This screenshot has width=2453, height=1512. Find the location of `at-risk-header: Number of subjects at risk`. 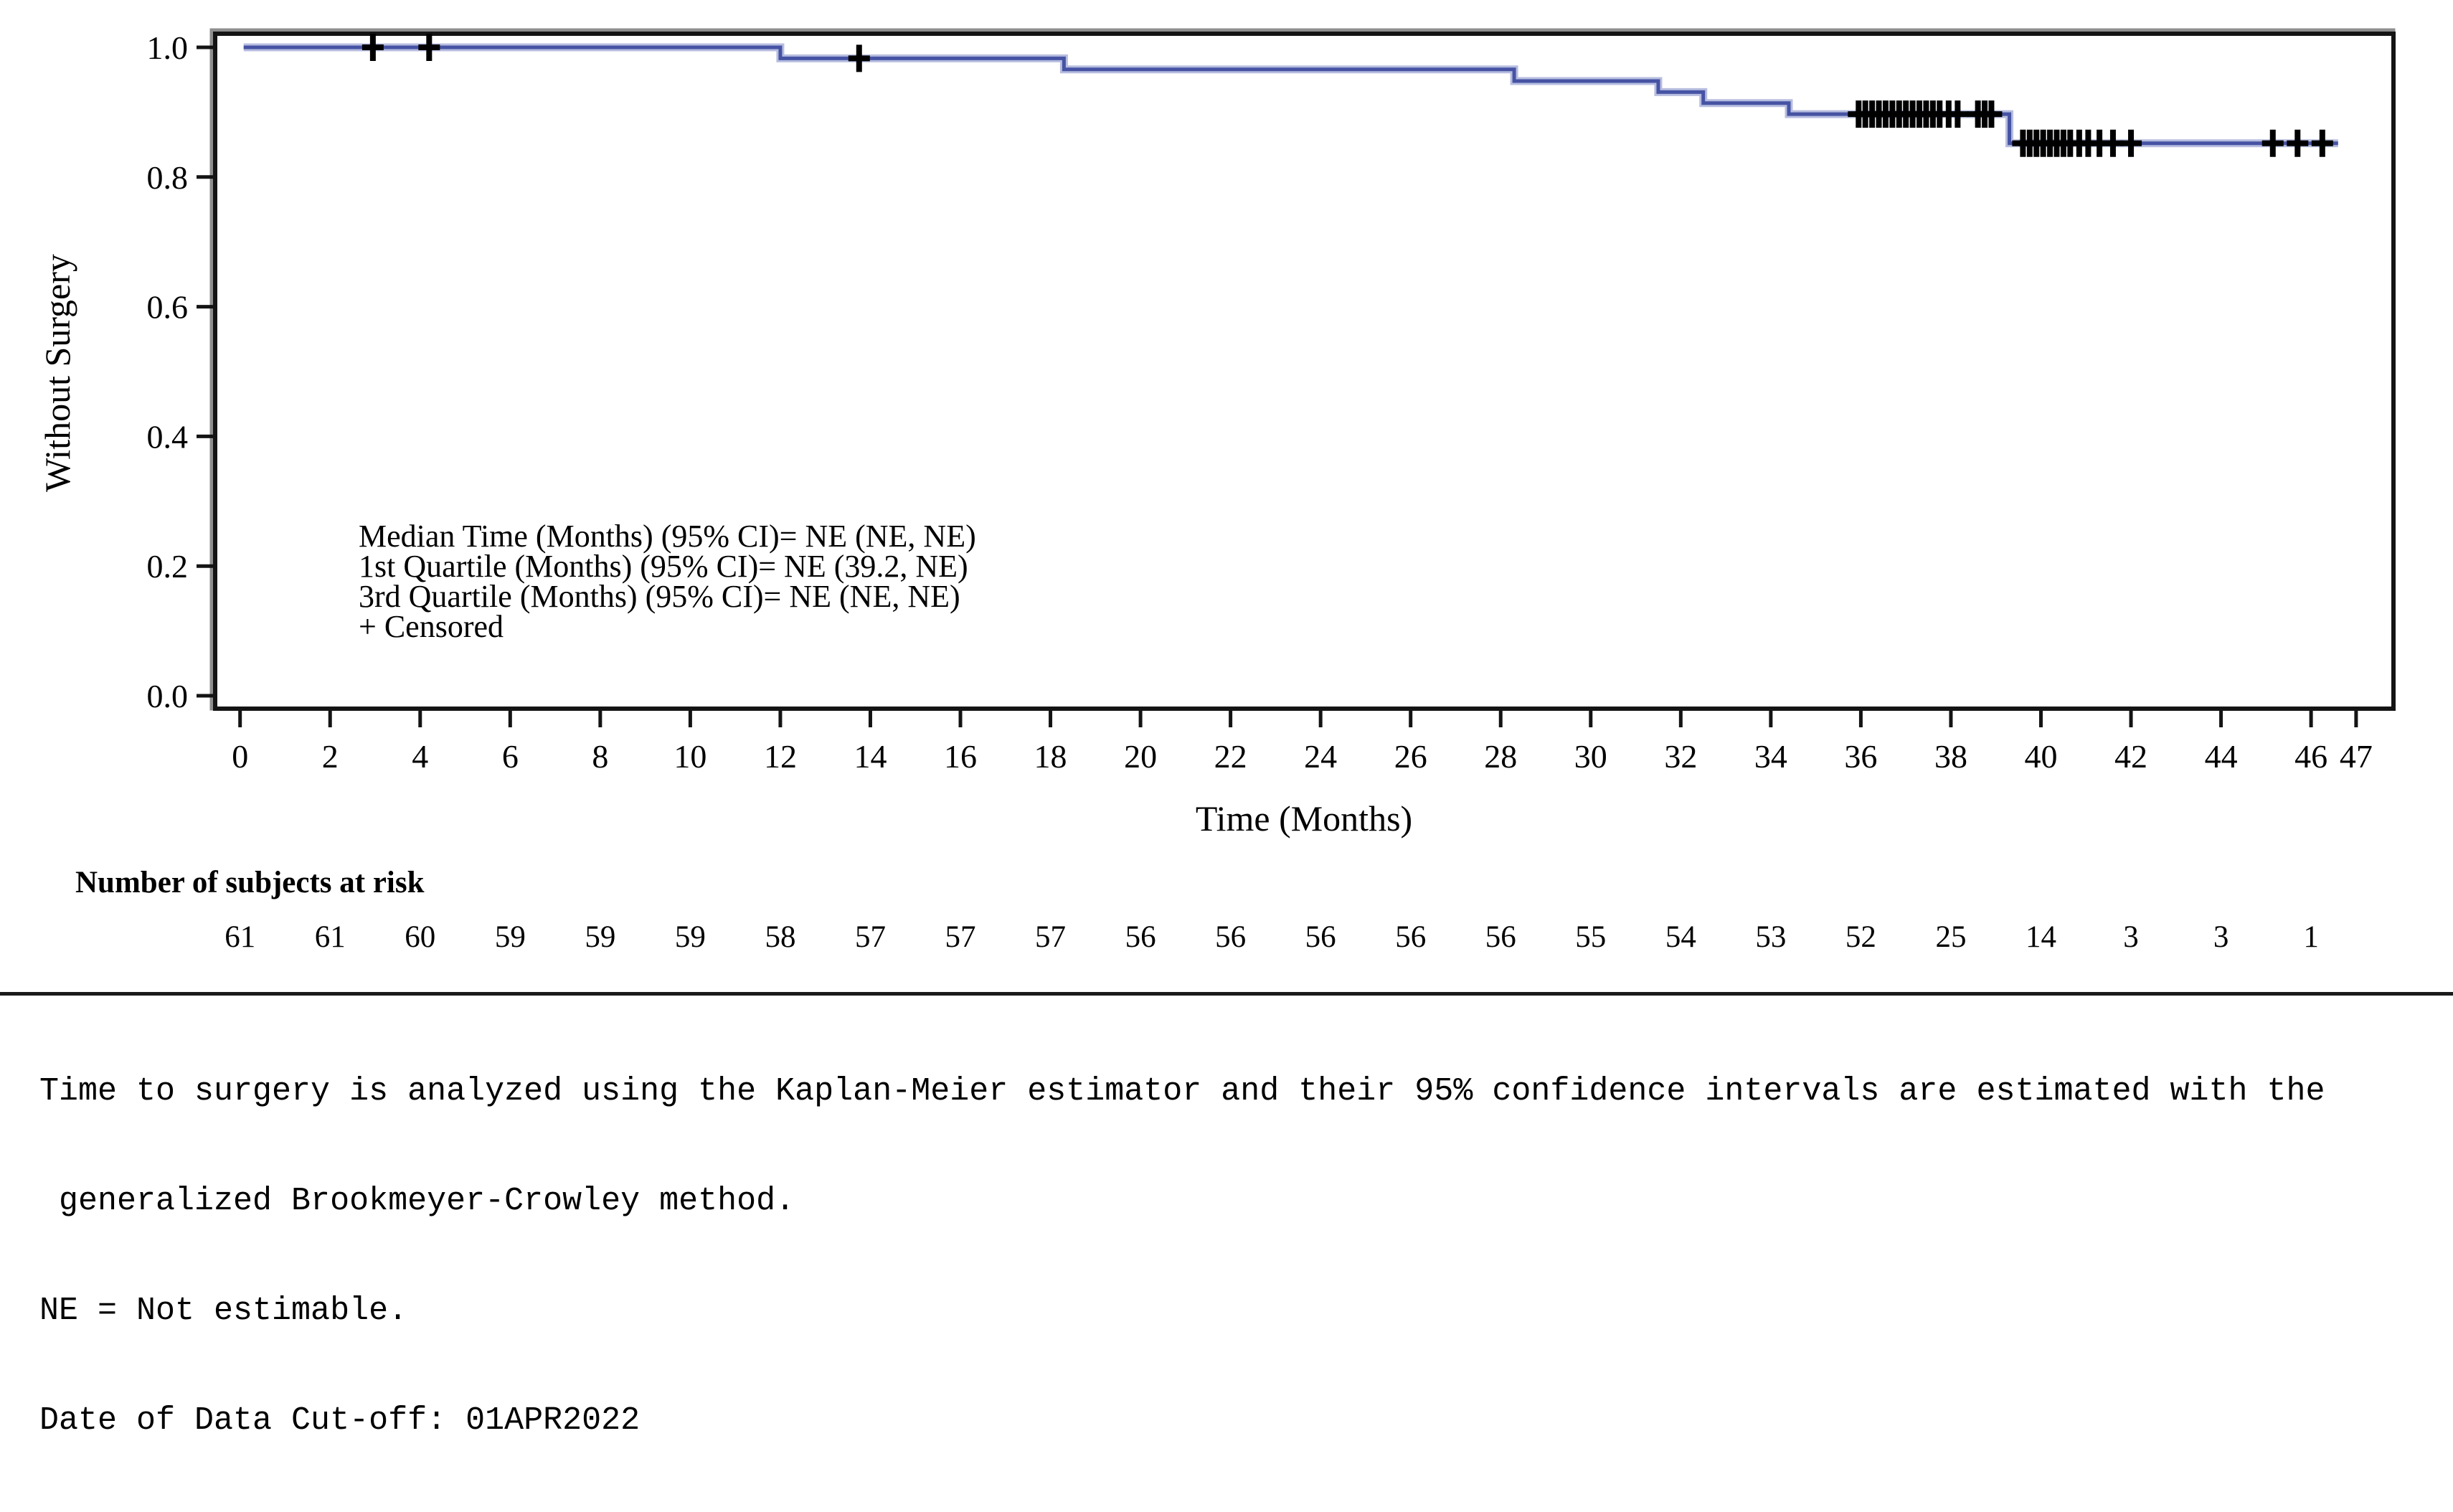

at-risk-header: Number of subjects at risk is located at coordinates (250, 882).